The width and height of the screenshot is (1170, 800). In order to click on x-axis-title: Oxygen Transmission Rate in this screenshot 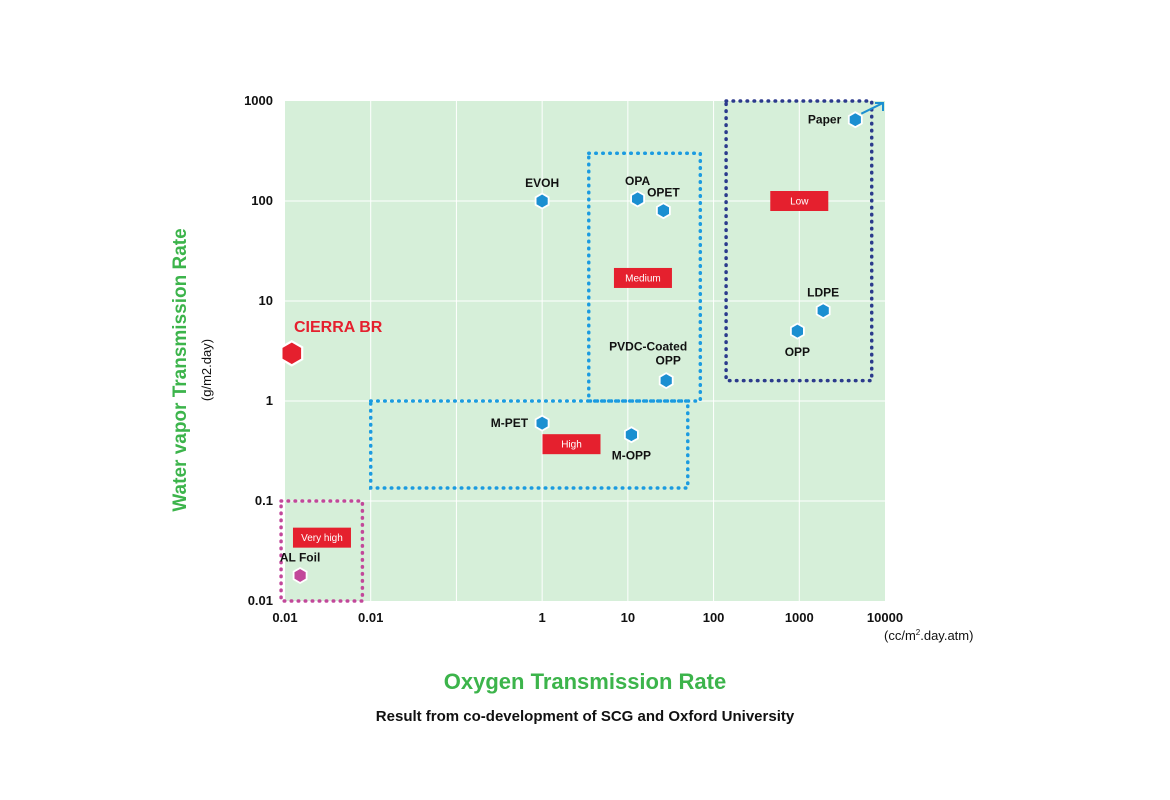, I will do `click(585, 681)`.